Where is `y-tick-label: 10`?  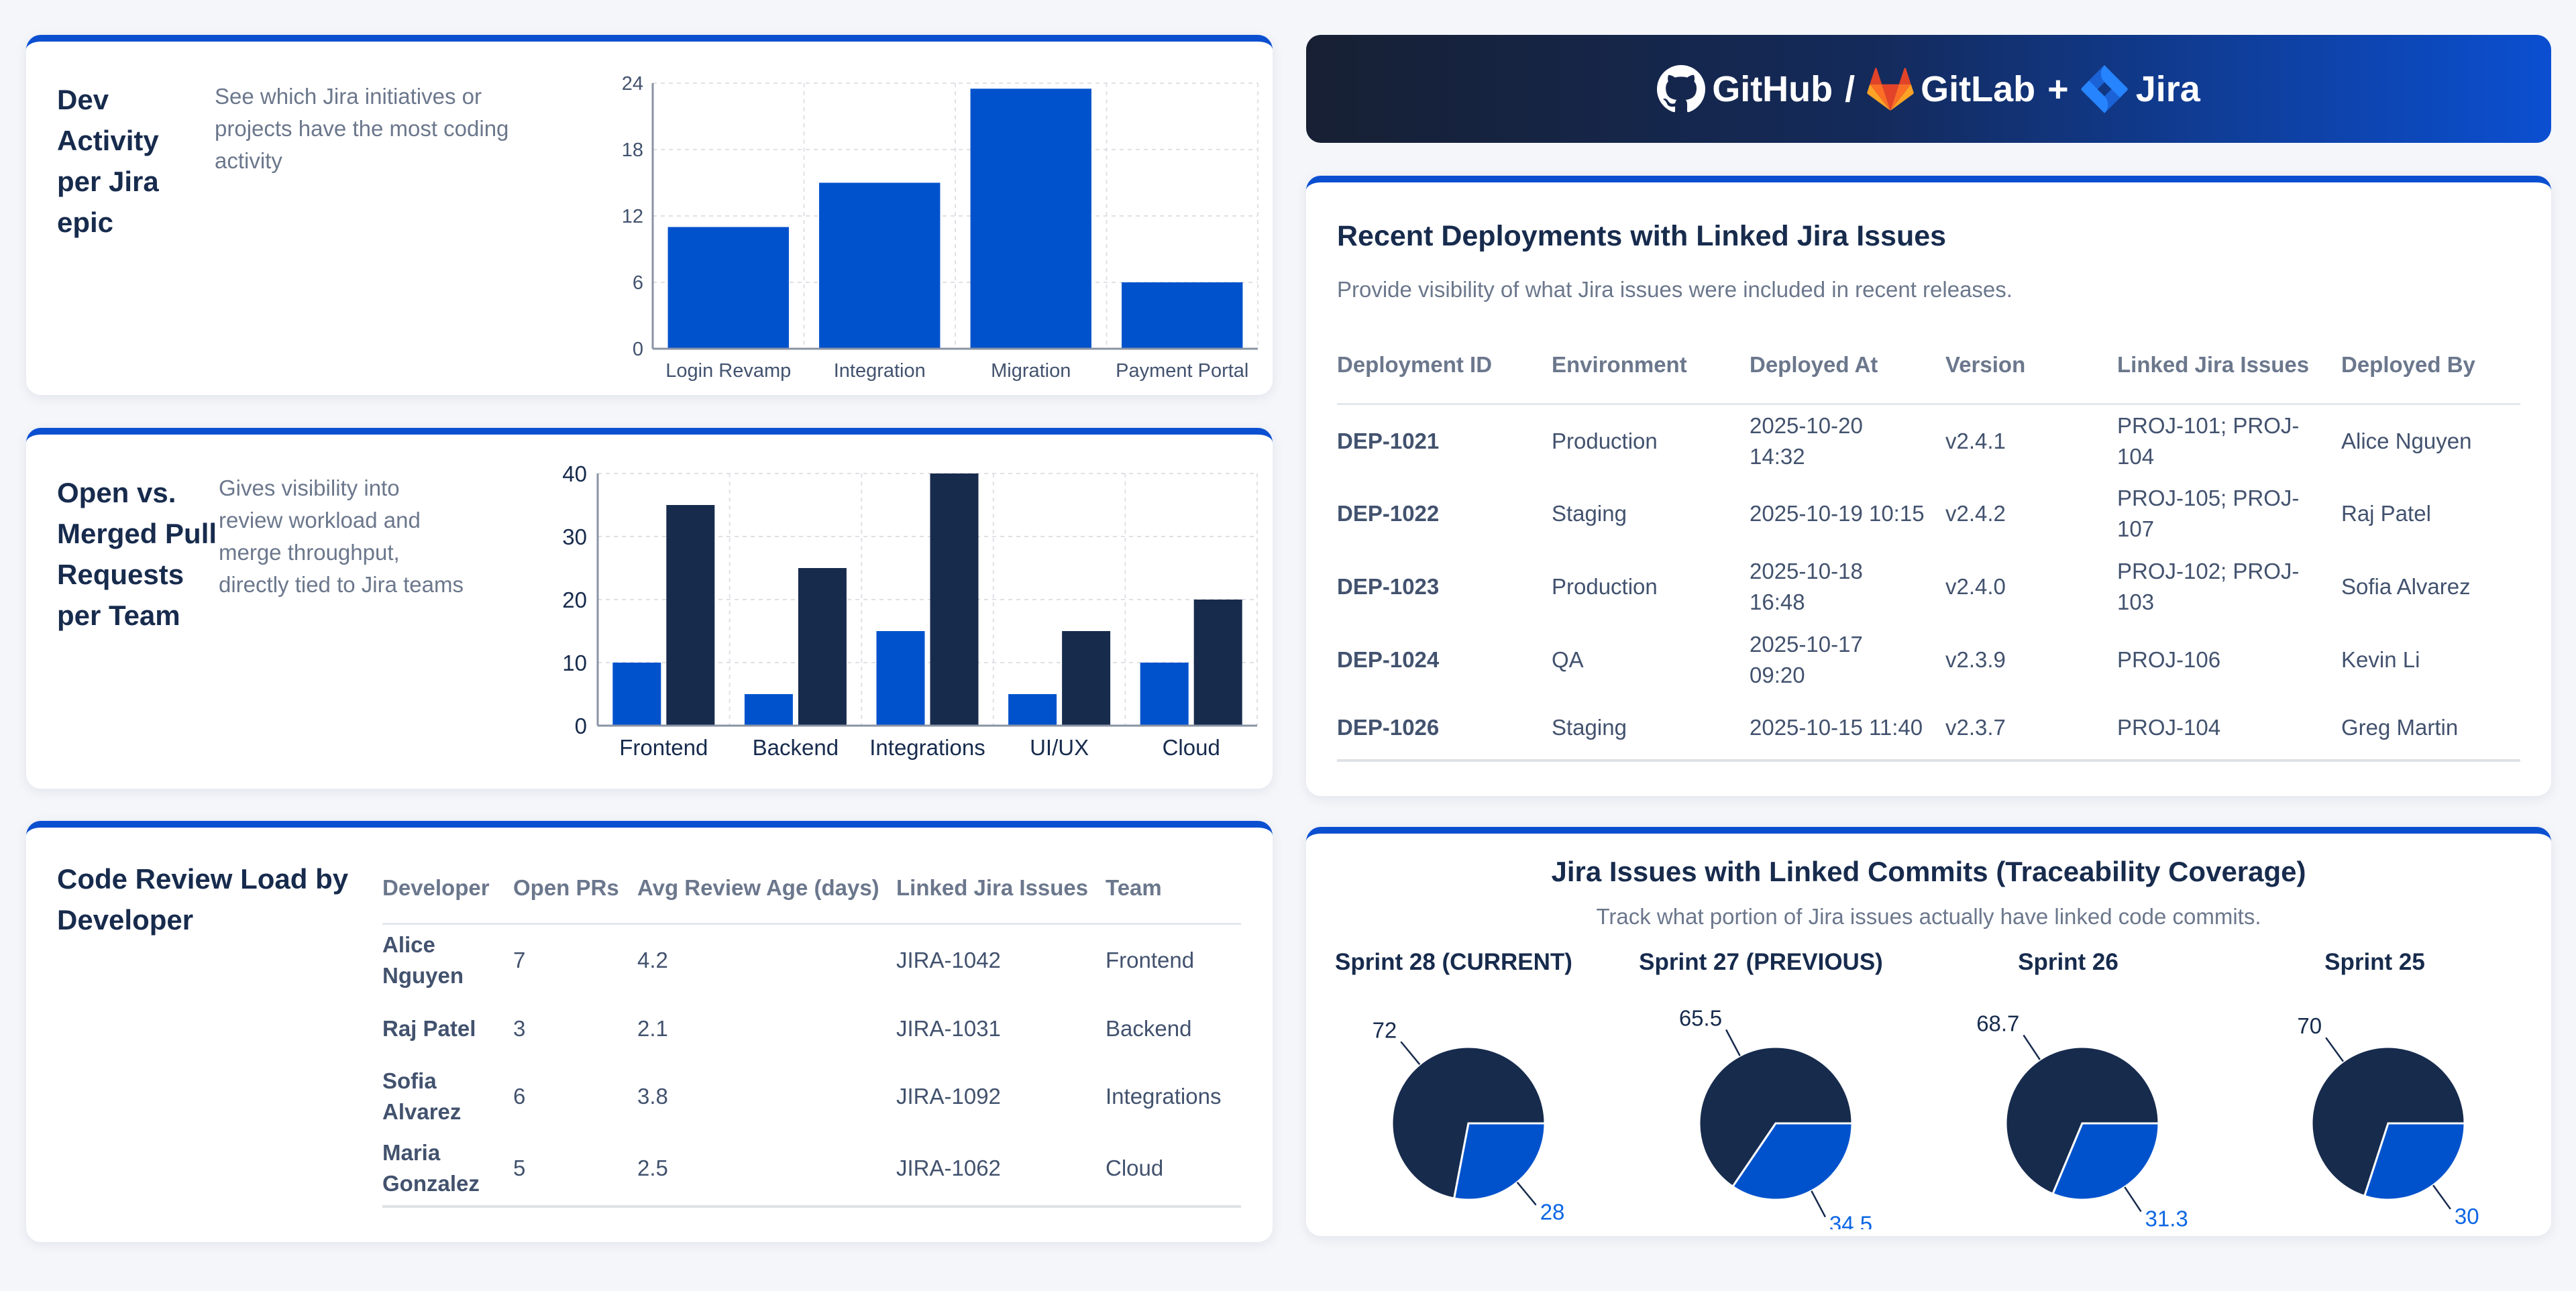 y-tick-label: 10 is located at coordinates (574, 663).